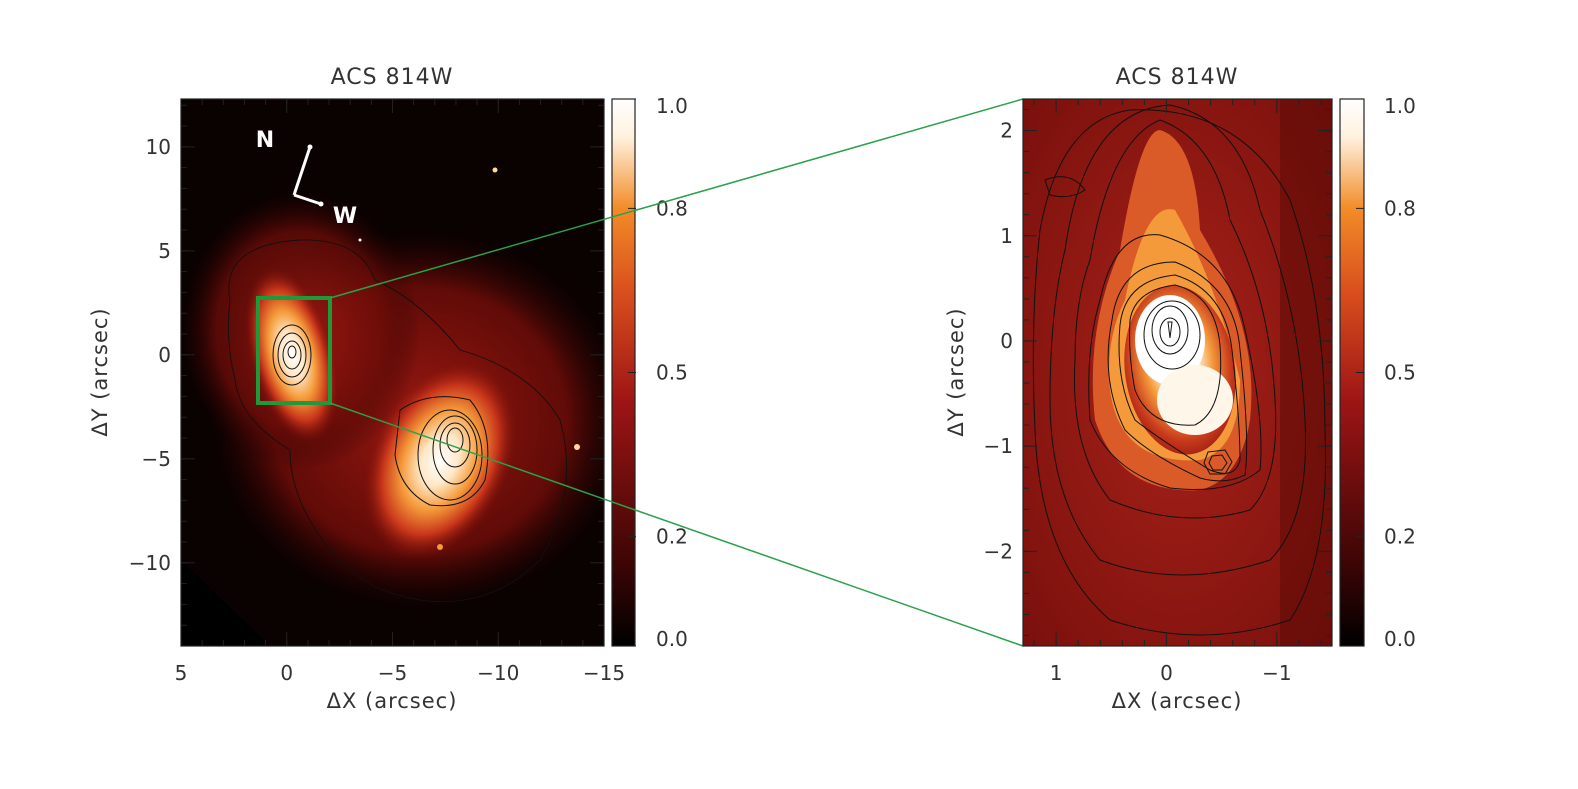  Describe the element at coordinates (181, 673) in the screenshot. I see `x-tick-label: 5` at that location.